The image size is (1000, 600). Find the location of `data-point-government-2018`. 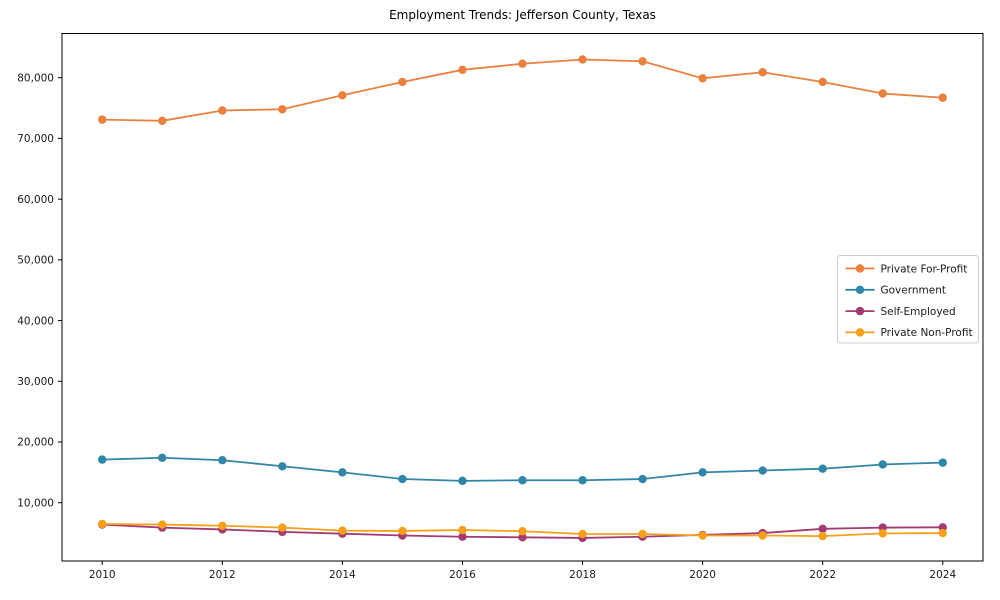

data-point-government-2018 is located at coordinates (582, 480).